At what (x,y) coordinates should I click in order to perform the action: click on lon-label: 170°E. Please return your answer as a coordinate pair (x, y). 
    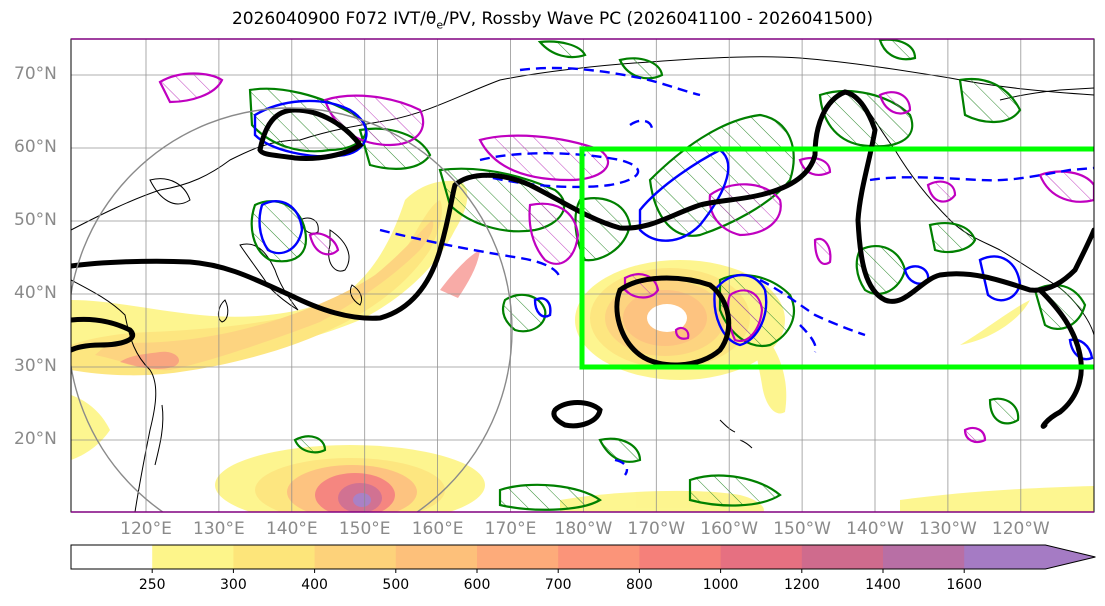
    Looking at the image, I should click on (510, 529).